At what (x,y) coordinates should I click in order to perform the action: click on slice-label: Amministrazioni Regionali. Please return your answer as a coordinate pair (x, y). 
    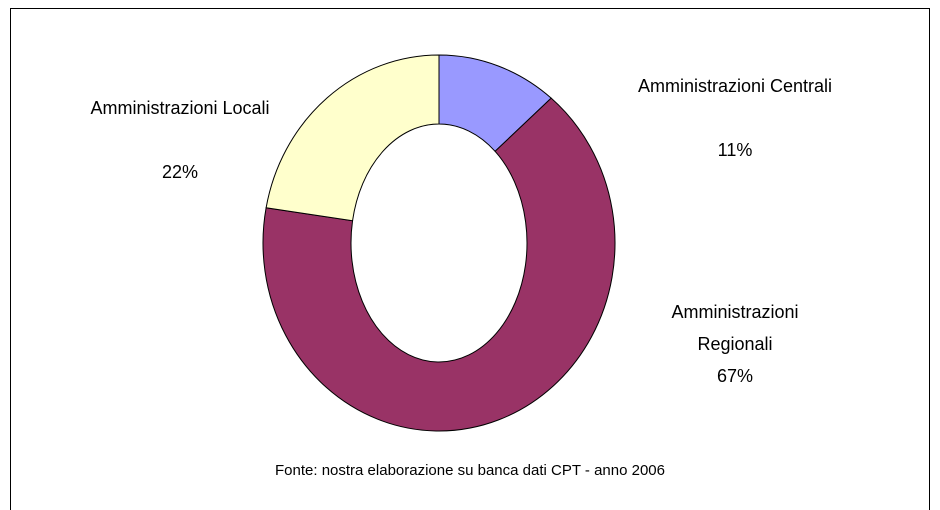
    Looking at the image, I should click on (735, 328).